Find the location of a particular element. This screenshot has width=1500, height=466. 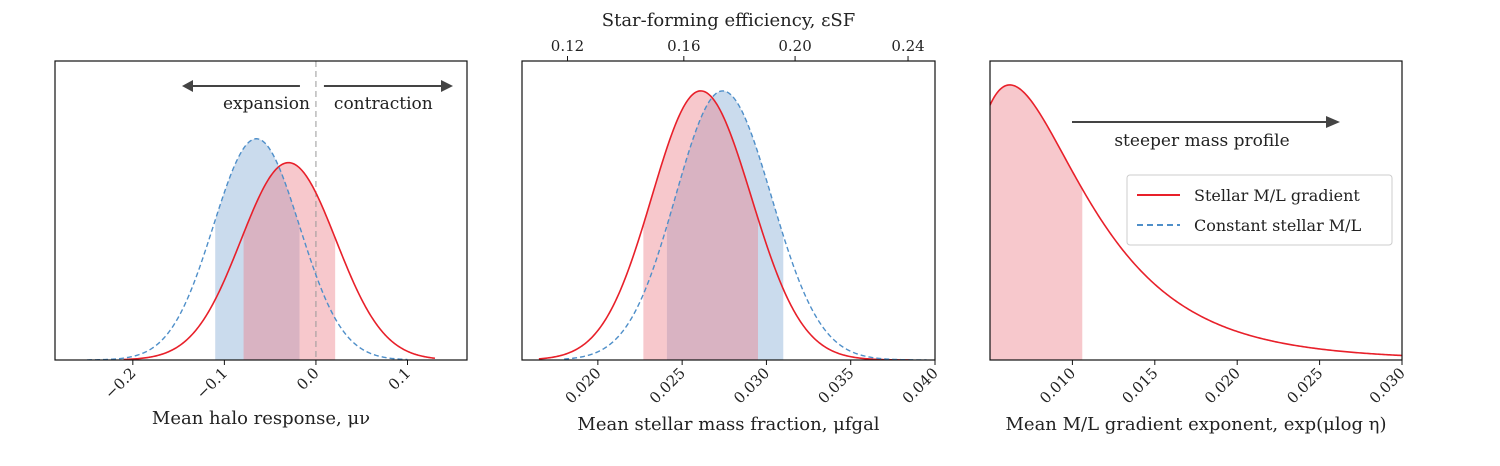

x-tick-label: 0.040 is located at coordinates (920, 385).